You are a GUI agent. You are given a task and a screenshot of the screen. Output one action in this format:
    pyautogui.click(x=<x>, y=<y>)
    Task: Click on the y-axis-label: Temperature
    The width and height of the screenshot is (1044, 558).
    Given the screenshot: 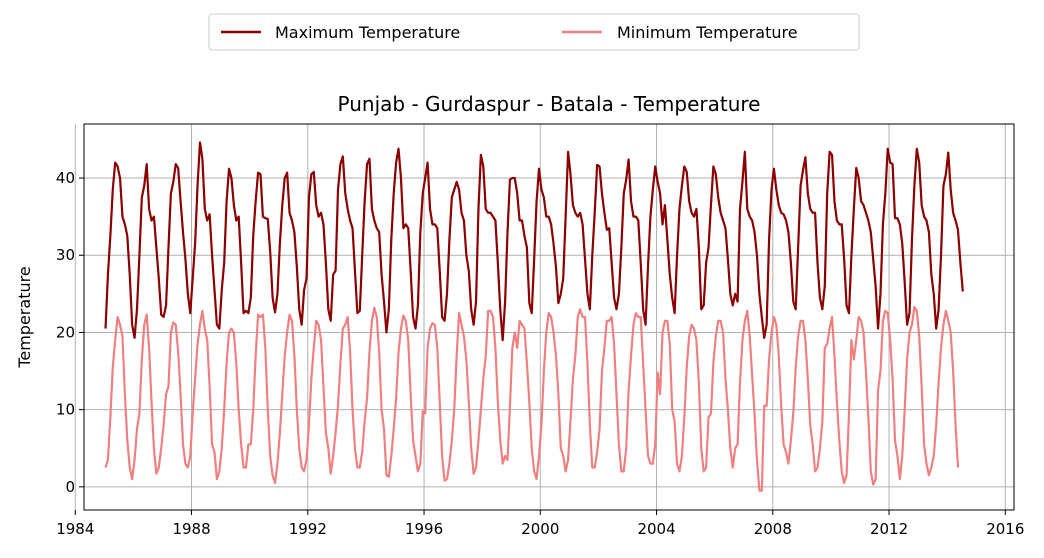 What is the action you would take?
    pyautogui.click(x=24, y=317)
    